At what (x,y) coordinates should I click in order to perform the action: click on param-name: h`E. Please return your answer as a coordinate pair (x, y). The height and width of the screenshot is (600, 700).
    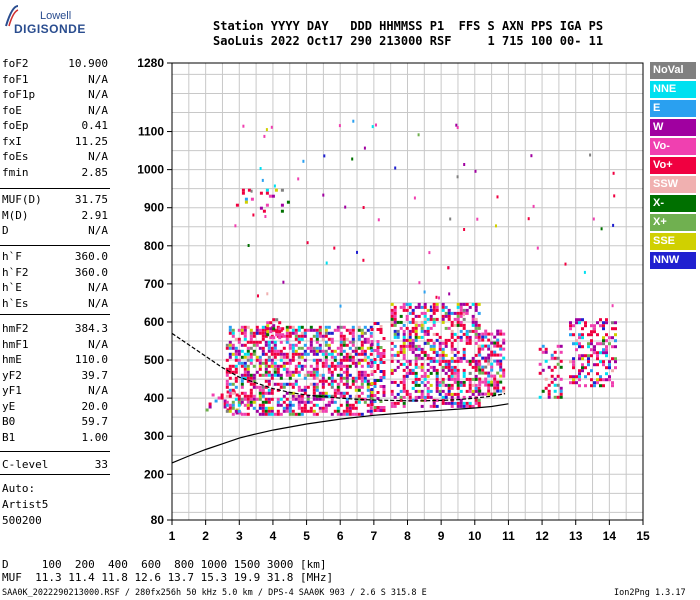
    Looking at the image, I should click on (12, 287).